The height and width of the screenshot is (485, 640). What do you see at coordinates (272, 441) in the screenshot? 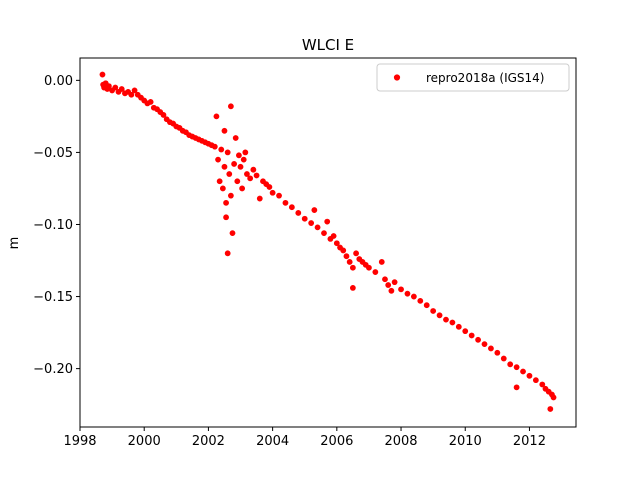
I see `x-tick-label: 2004` at bounding box center [272, 441].